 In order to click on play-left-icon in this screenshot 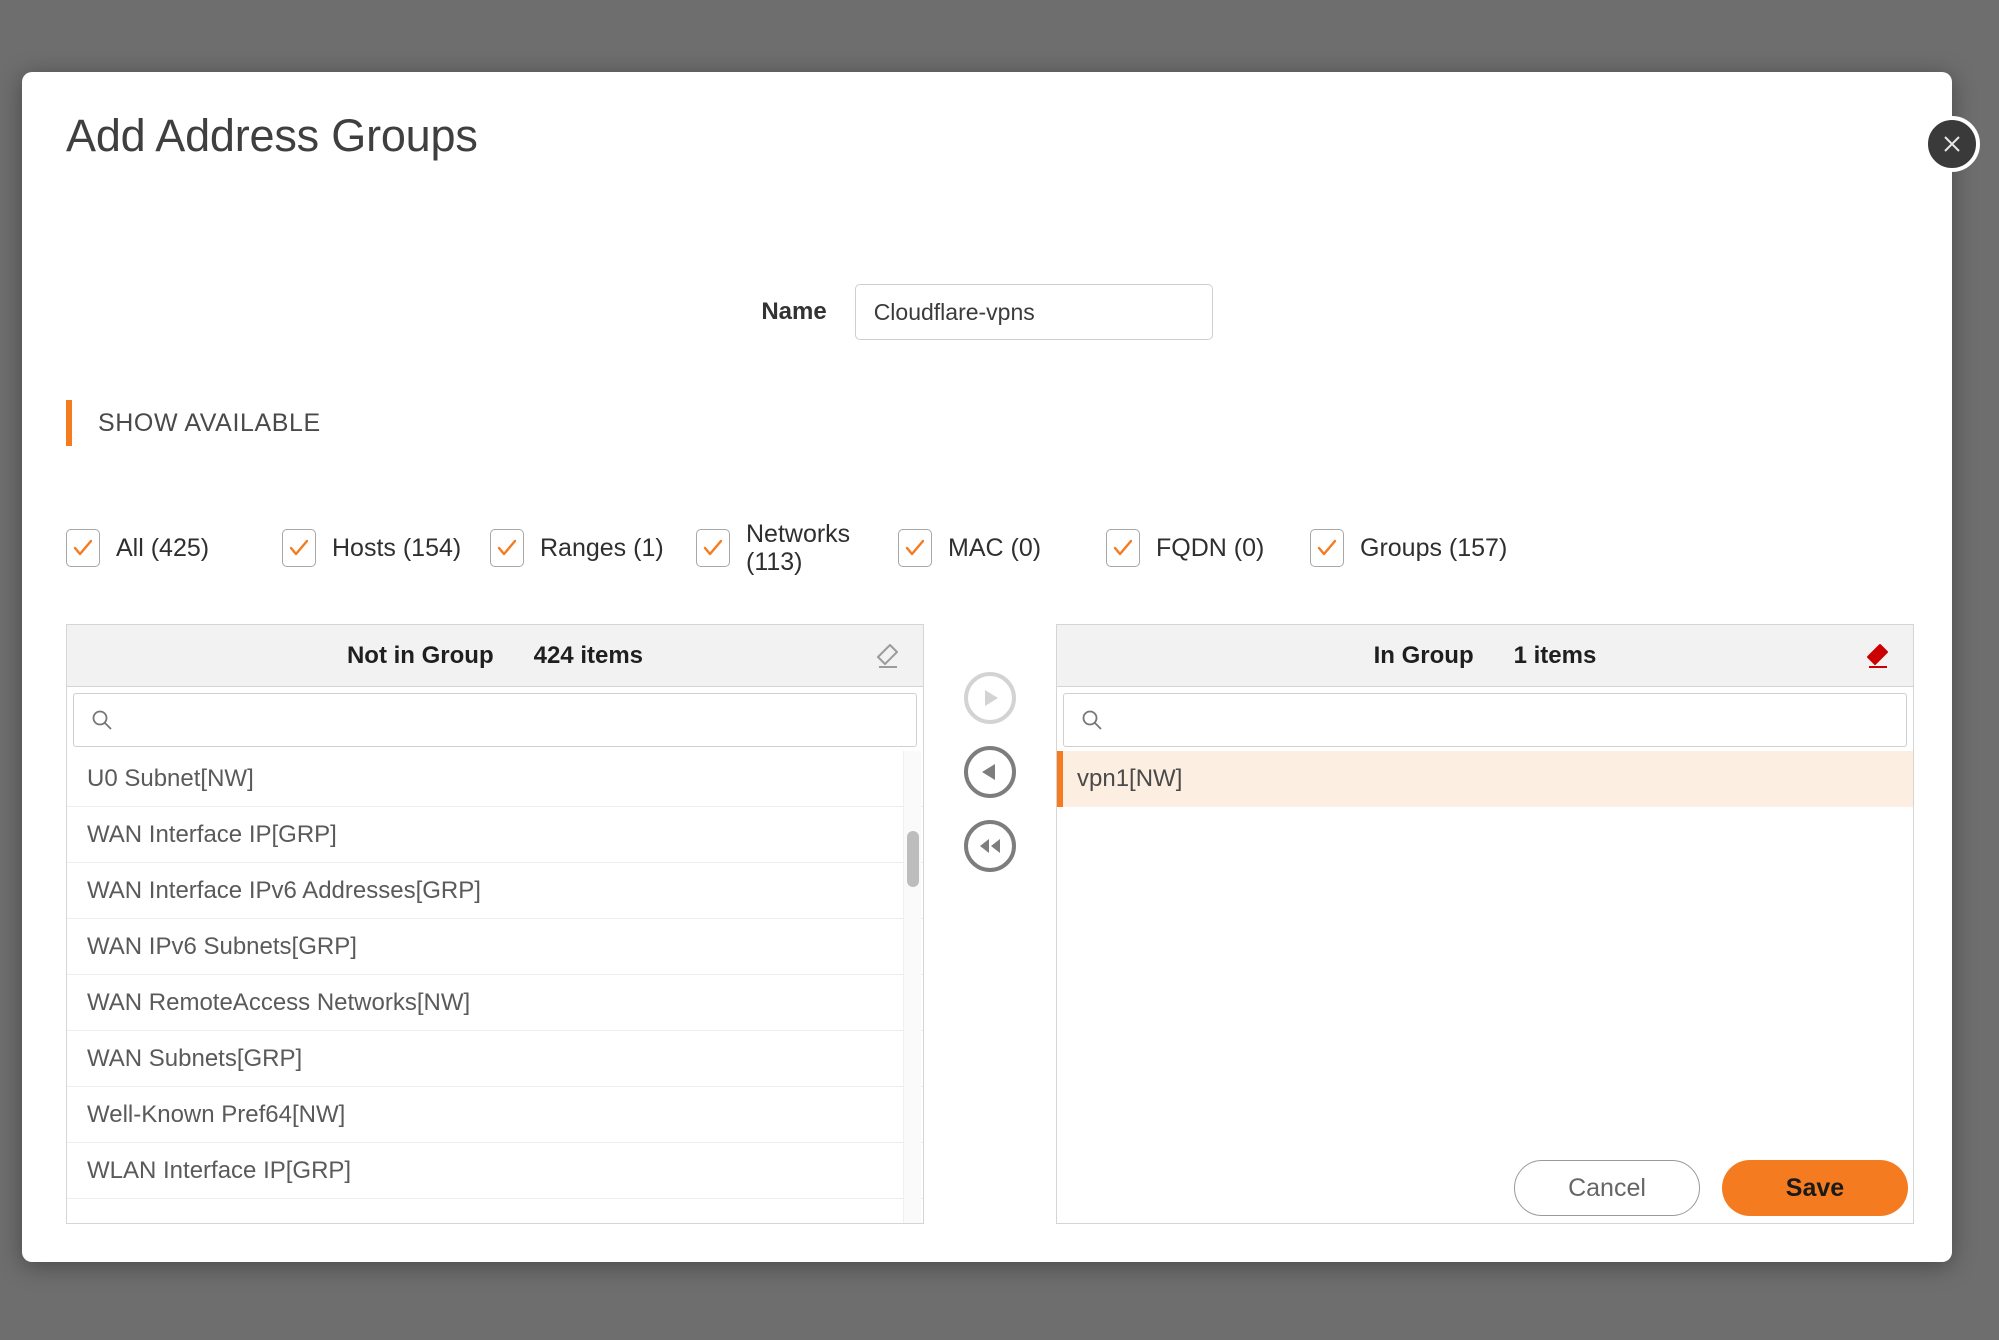, I will do `click(990, 772)`.